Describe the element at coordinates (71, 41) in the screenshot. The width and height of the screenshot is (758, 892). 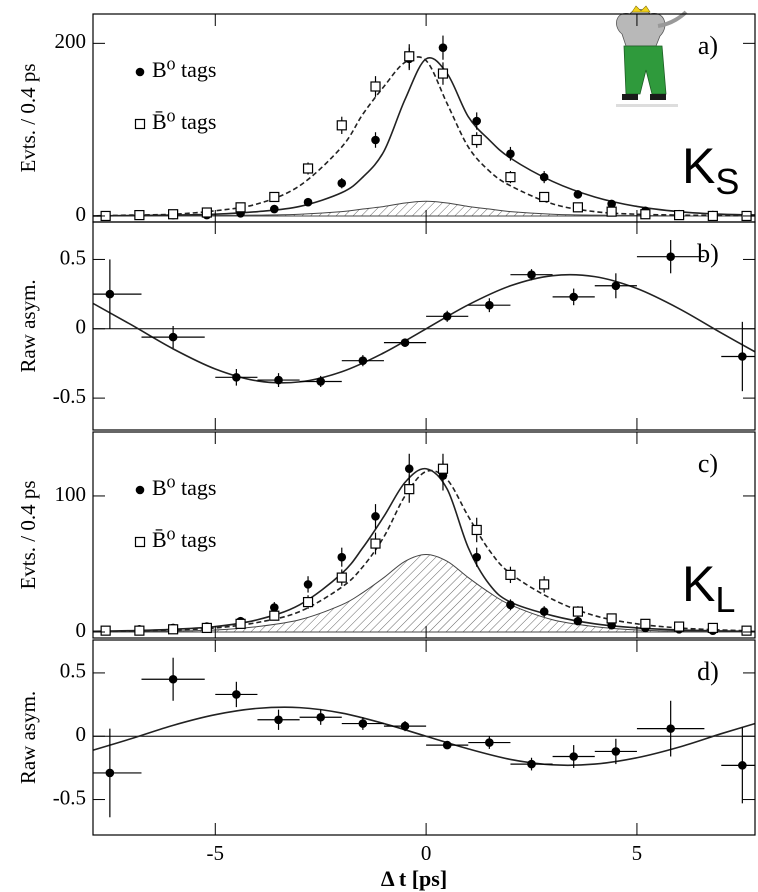
I see `y-tick-label: 200` at that location.